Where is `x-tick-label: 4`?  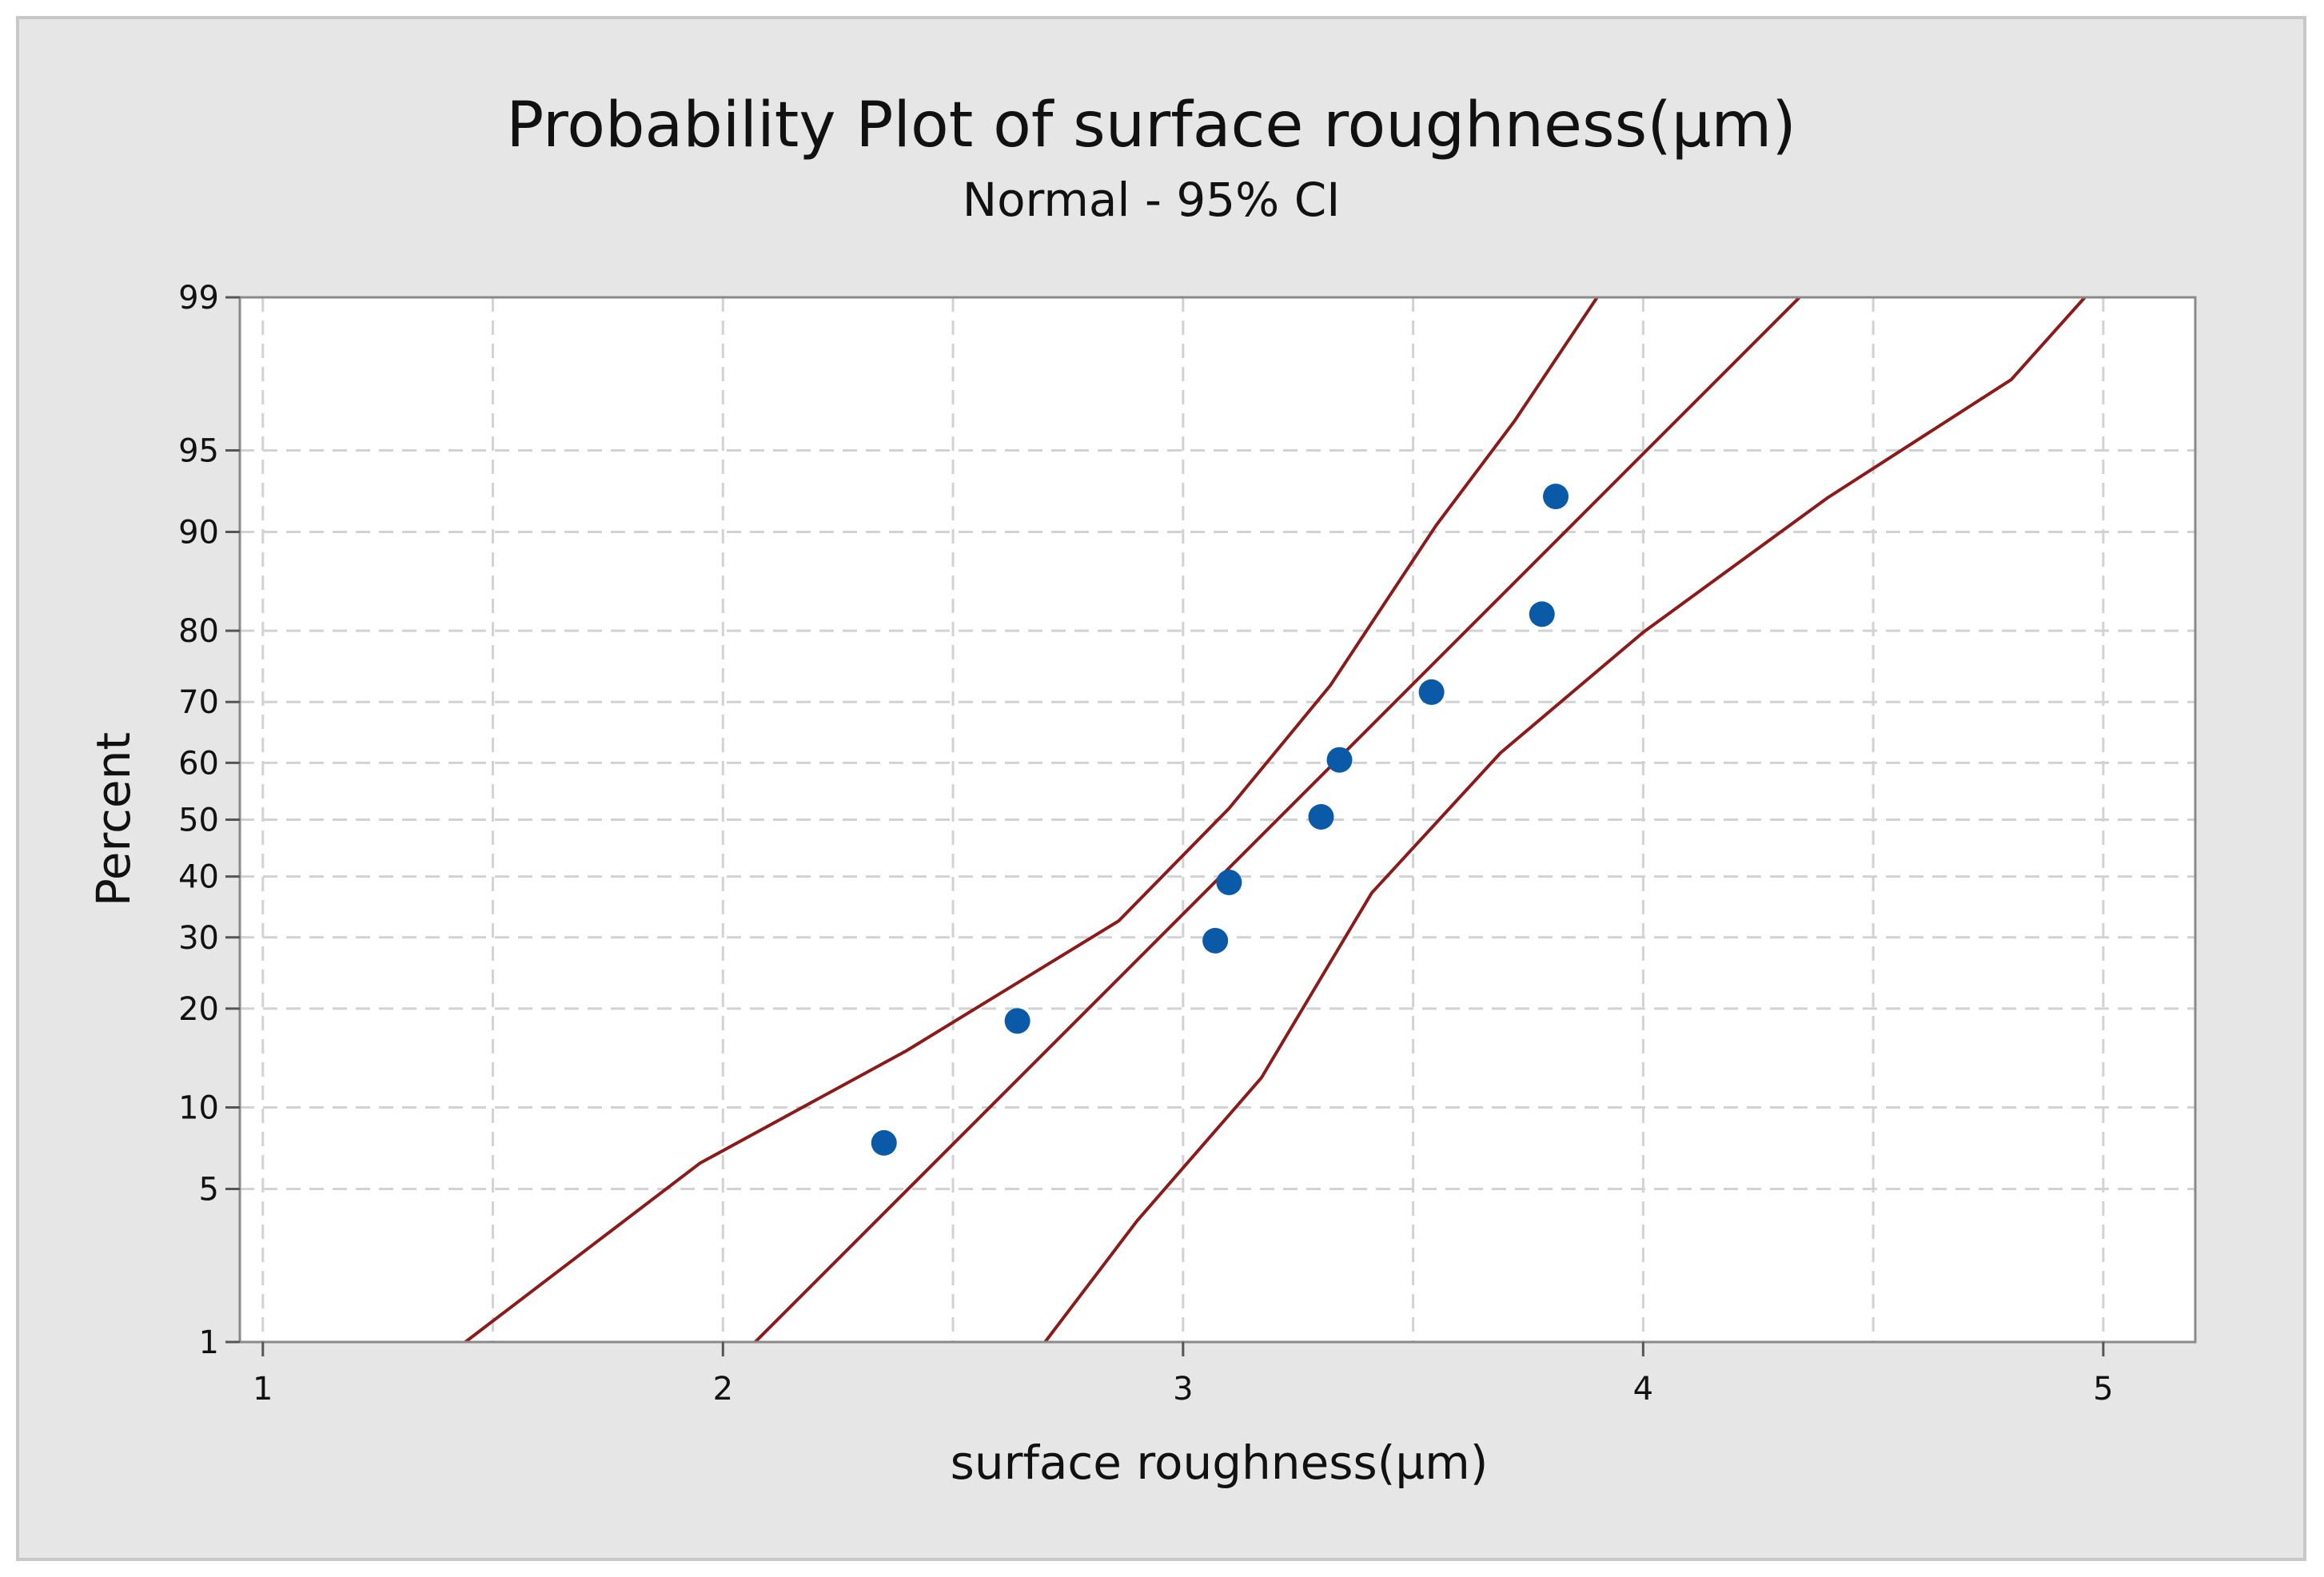
x-tick-label: 4 is located at coordinates (1643, 1389).